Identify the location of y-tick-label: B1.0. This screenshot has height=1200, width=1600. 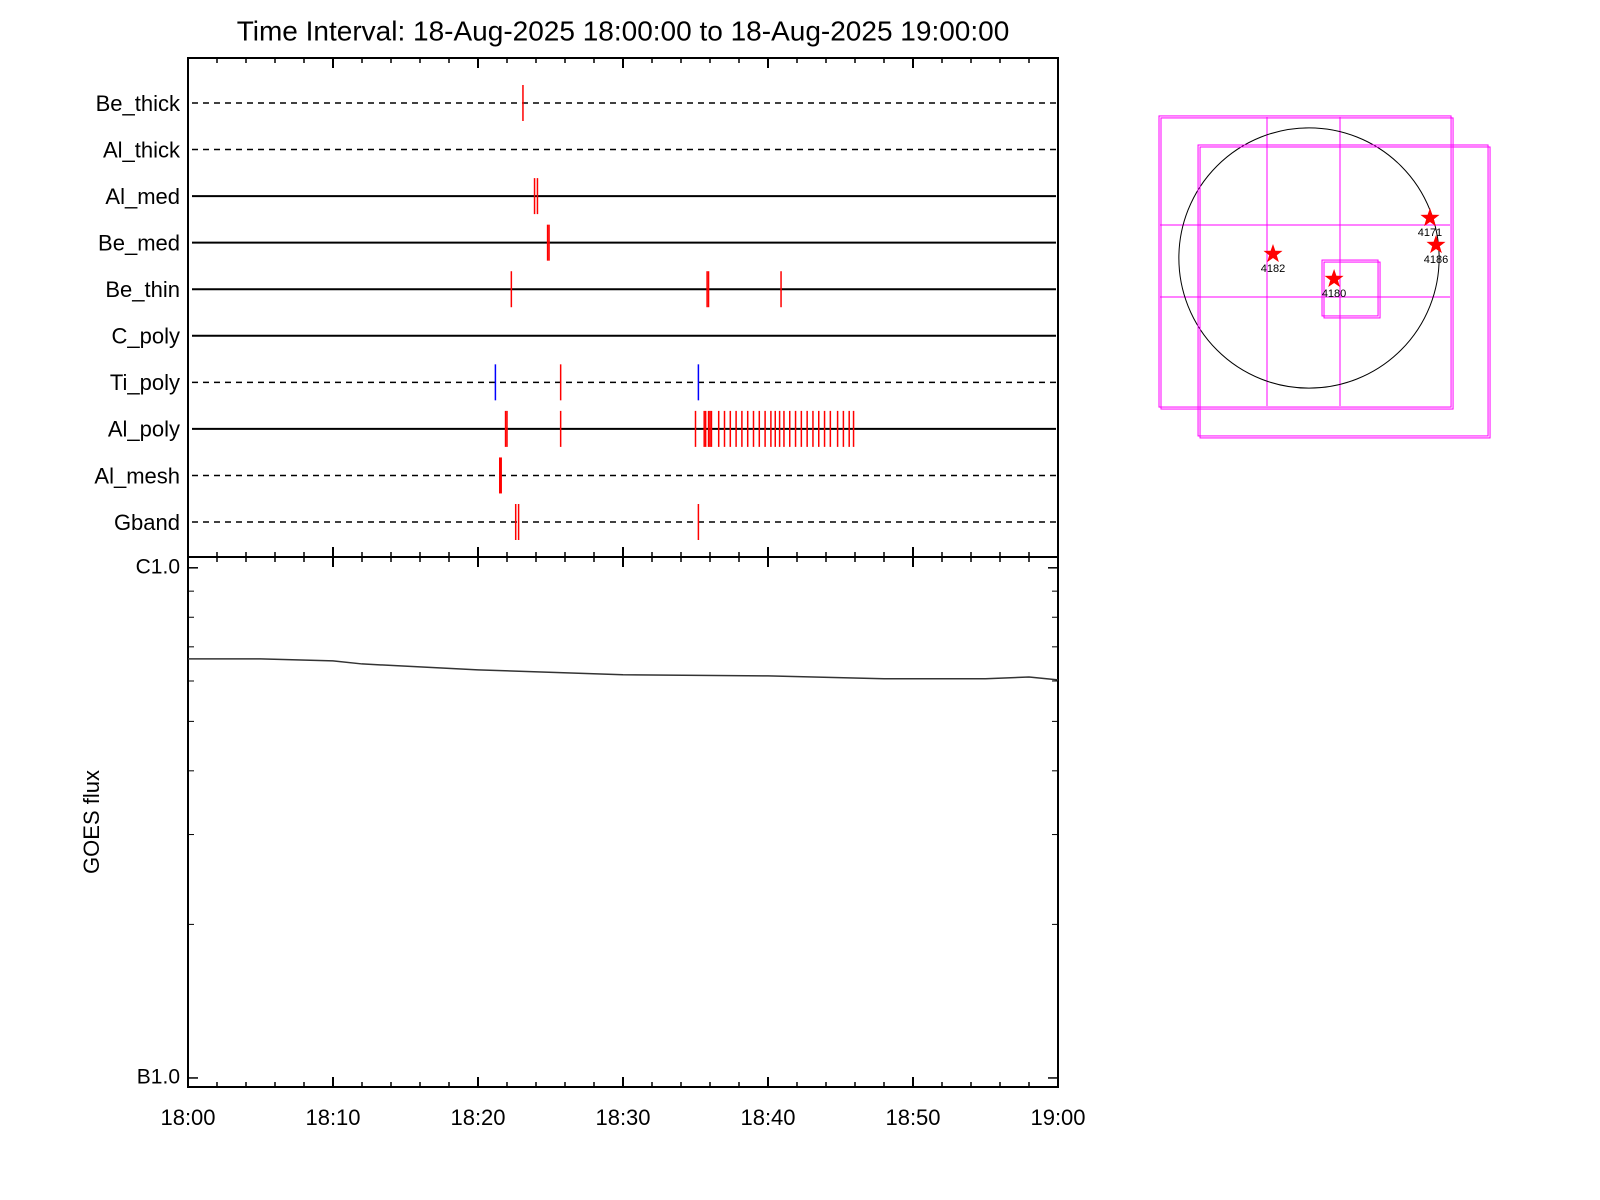
(158, 1077).